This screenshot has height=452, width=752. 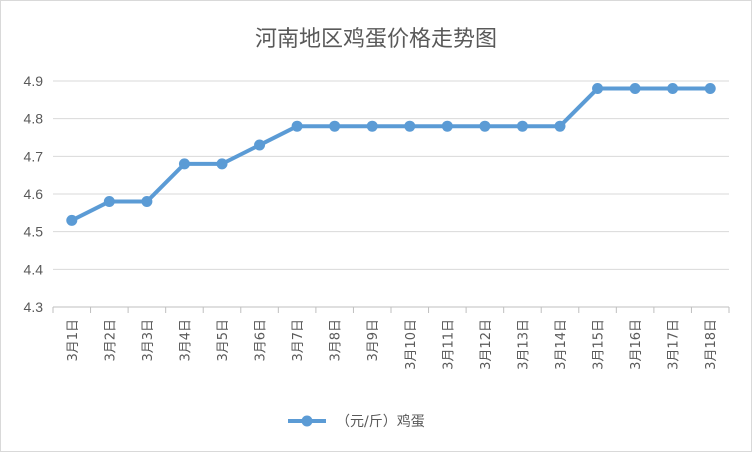 I want to click on x-tick-label: 3月10日, so click(x=411, y=344).